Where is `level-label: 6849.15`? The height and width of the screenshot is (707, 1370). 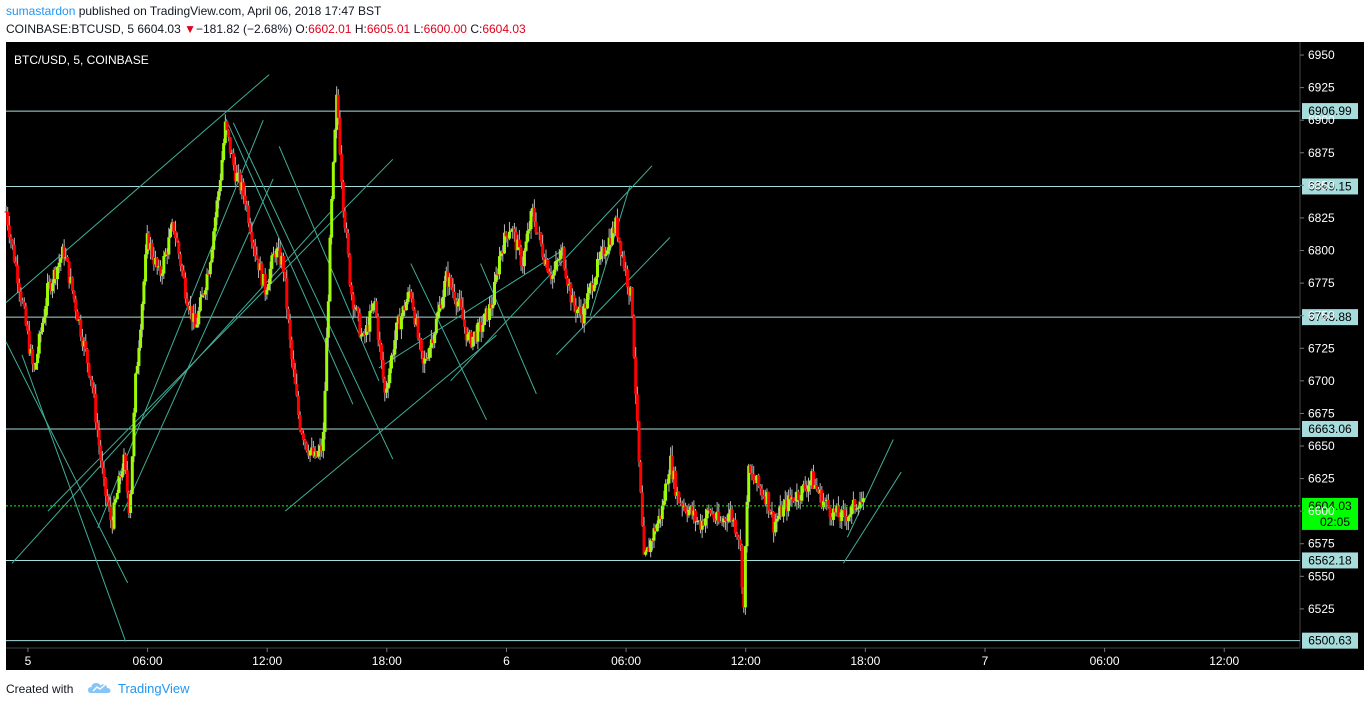 level-label: 6849.15 is located at coordinates (1330, 186).